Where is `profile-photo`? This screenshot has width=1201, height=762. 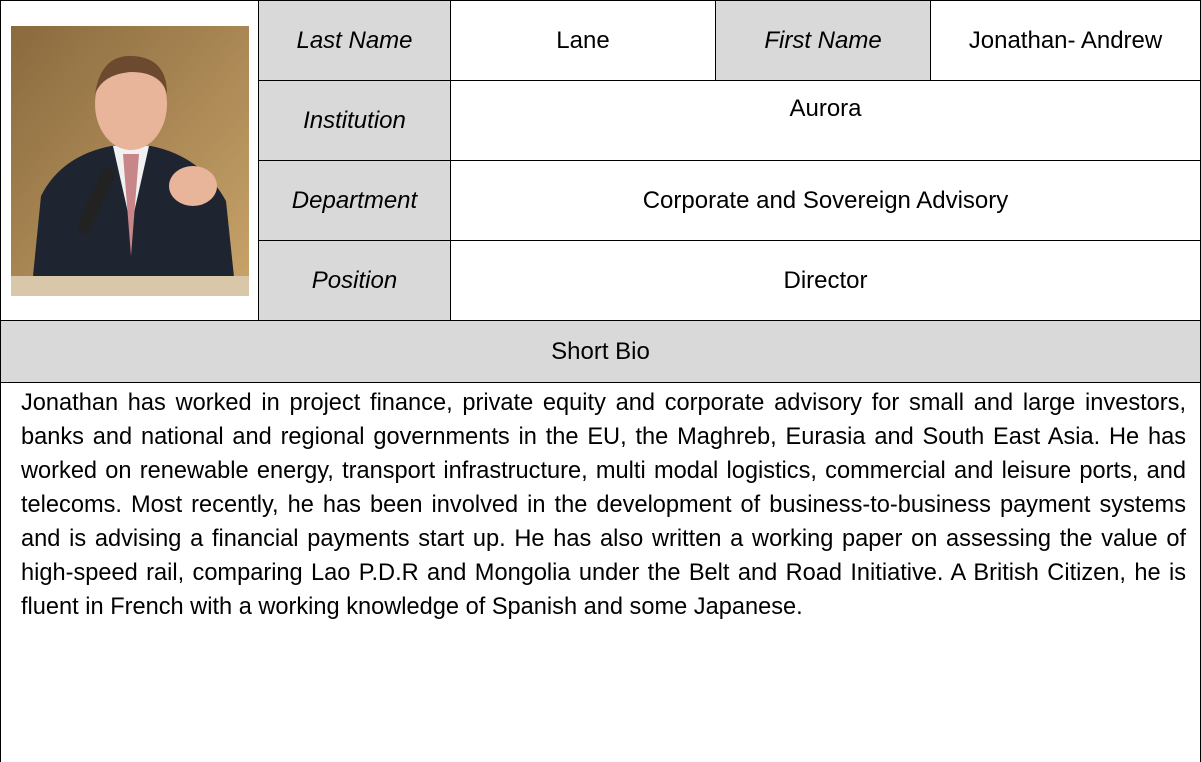 profile-photo is located at coordinates (129, 160).